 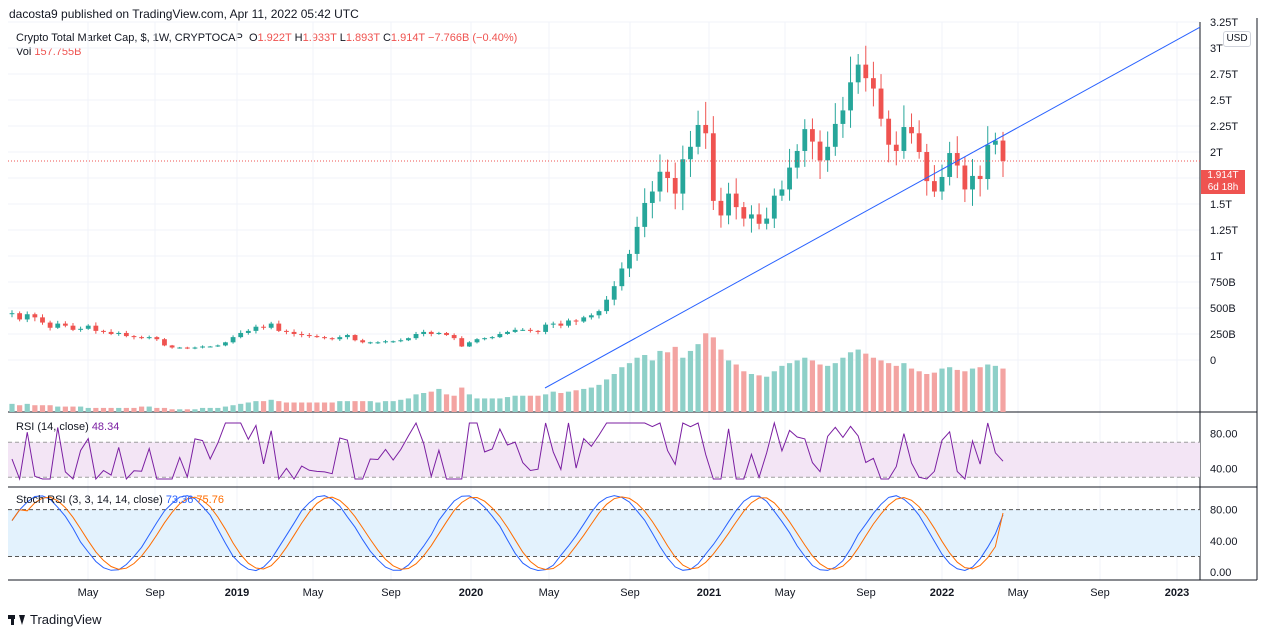 I want to click on y-tick-label: 3.25T, so click(x=1224, y=23).